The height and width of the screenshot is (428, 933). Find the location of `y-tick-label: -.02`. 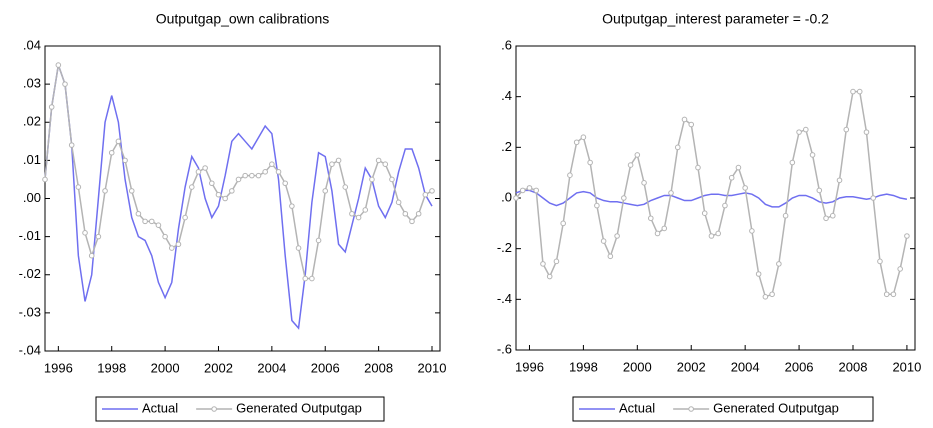

y-tick-label: -.02 is located at coordinates (30, 273).